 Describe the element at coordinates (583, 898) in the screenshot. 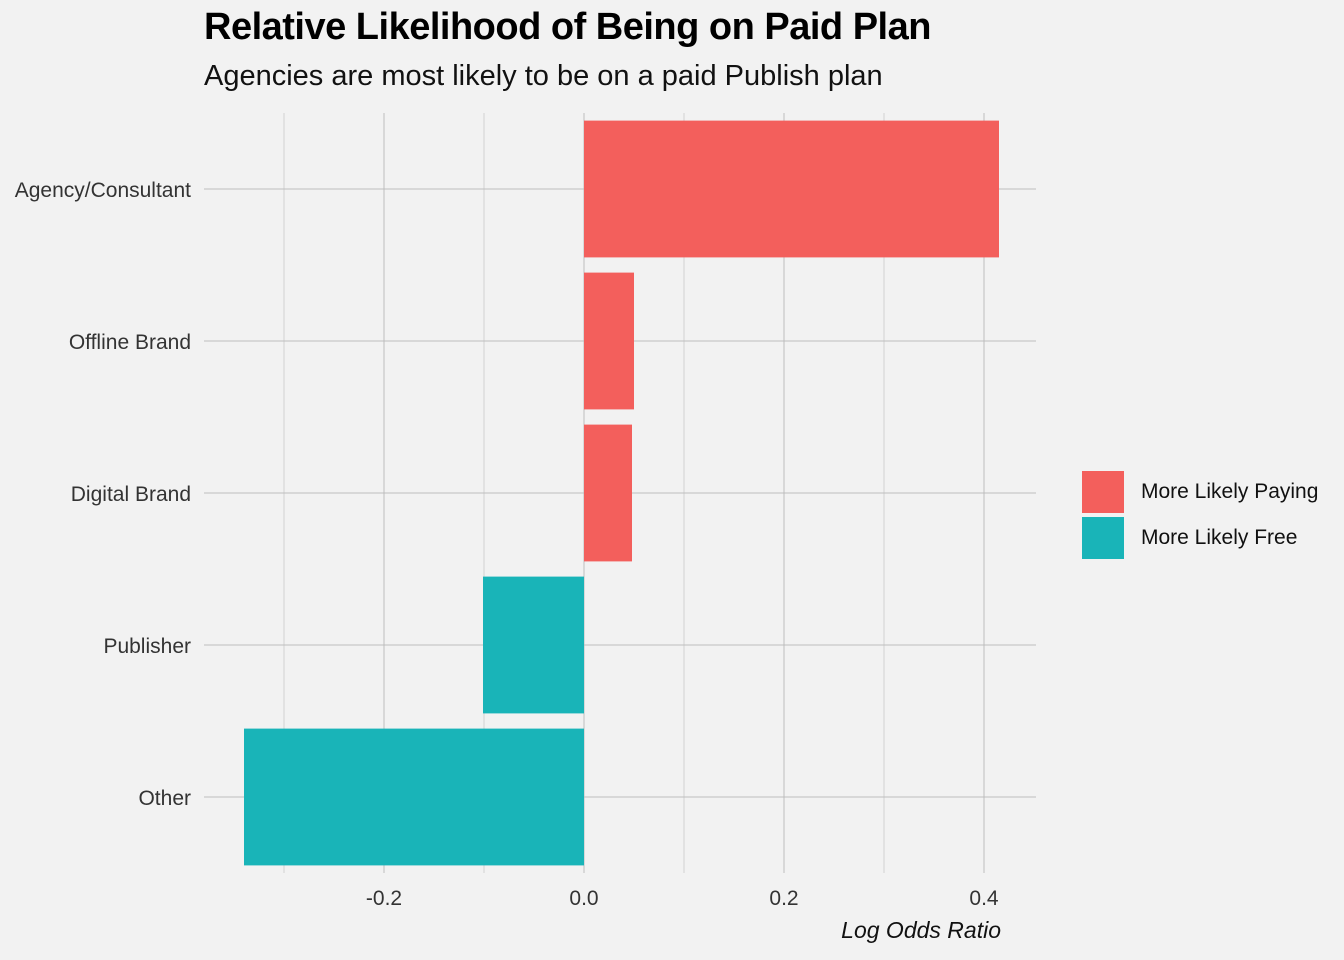

I see `x-tick-label: 0.0` at that location.